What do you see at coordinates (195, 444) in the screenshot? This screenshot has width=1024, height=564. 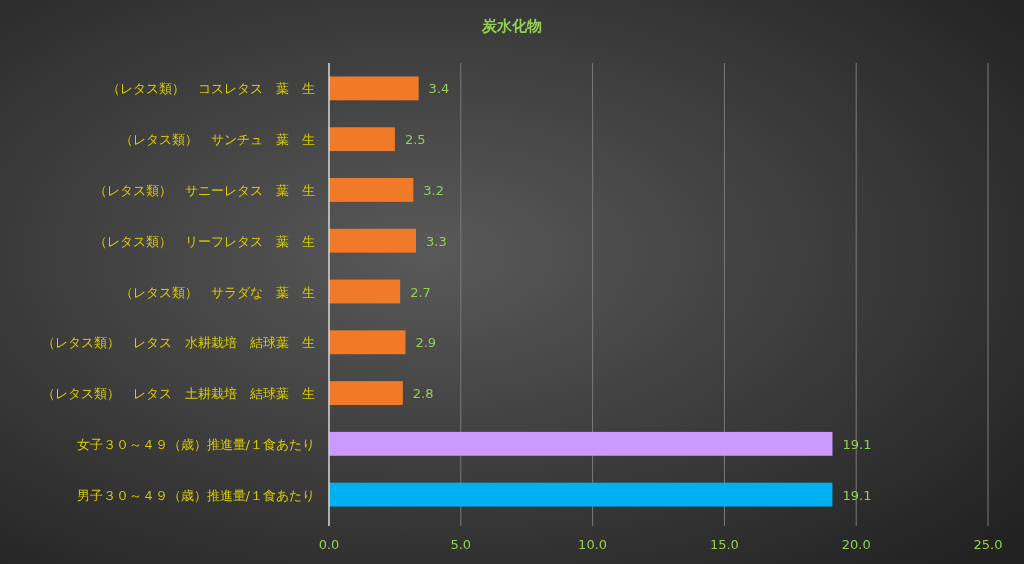 I see `y-tick-label: 女子３０～４９（歳）推進量/１食あたり` at bounding box center [195, 444].